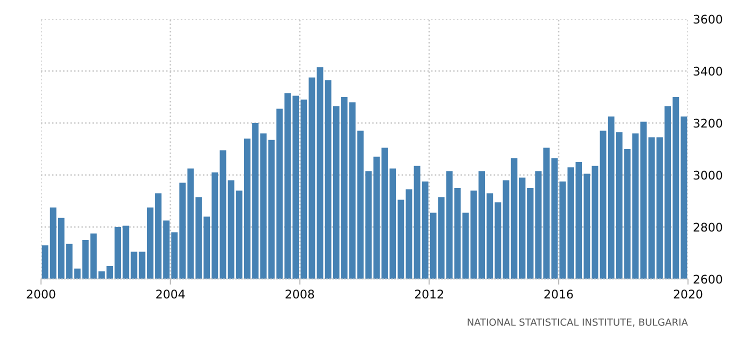  I want to click on y-tick-label: 3400, so click(708, 71).